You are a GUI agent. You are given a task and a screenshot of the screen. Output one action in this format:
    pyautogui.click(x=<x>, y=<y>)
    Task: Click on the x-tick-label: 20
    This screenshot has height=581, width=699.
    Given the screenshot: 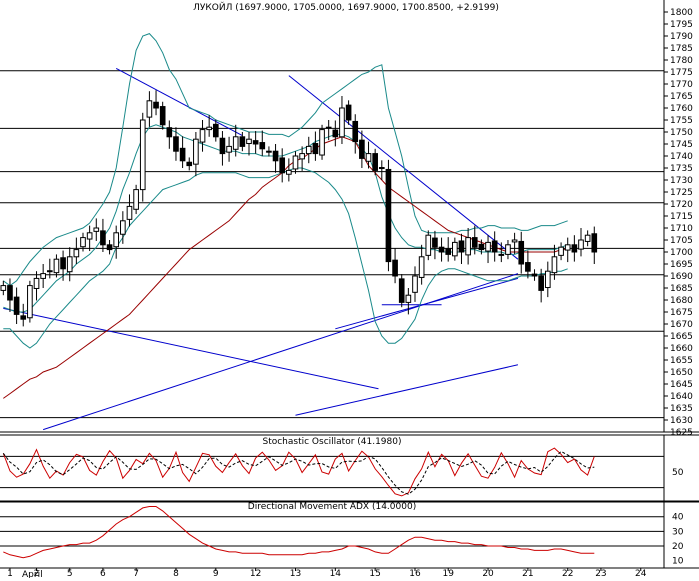 What is the action you would take?
    pyautogui.click(x=488, y=573)
    